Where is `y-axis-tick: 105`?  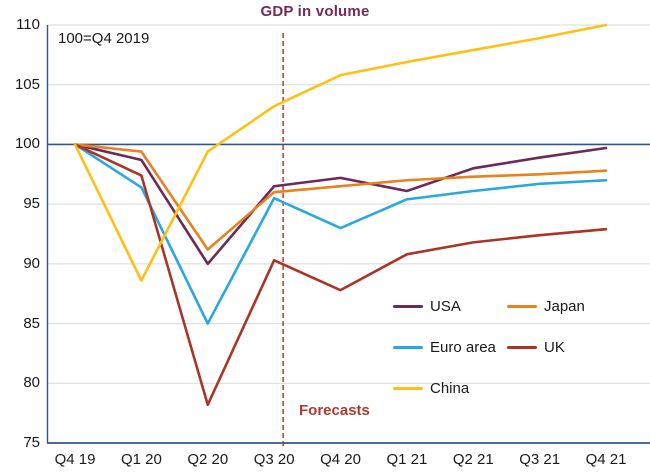
y-axis-tick: 105 is located at coordinates (27, 84).